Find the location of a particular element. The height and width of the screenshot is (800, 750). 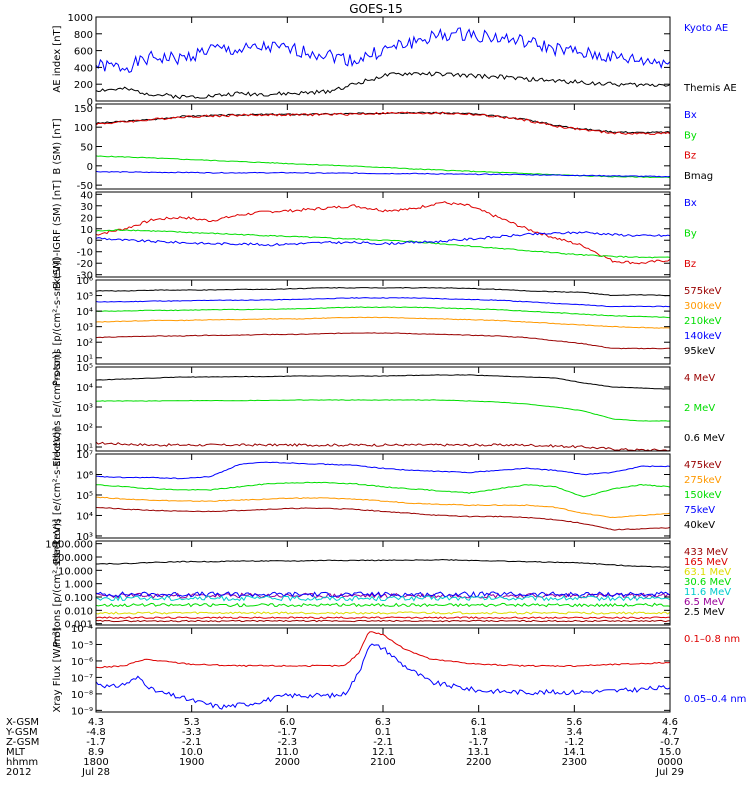

legend-4-mev: 4 MeV is located at coordinates (699, 378).